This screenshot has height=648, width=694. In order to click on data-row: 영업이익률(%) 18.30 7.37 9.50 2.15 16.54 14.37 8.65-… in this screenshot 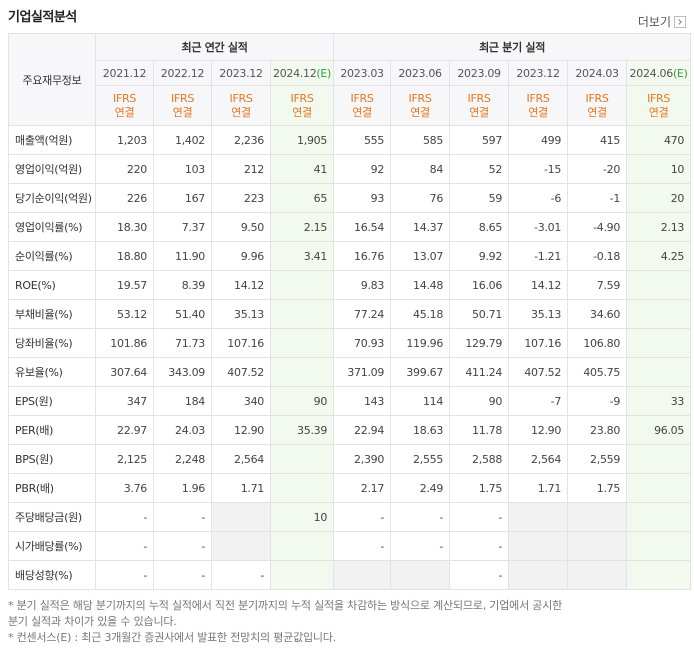, I will do `click(350, 227)`.